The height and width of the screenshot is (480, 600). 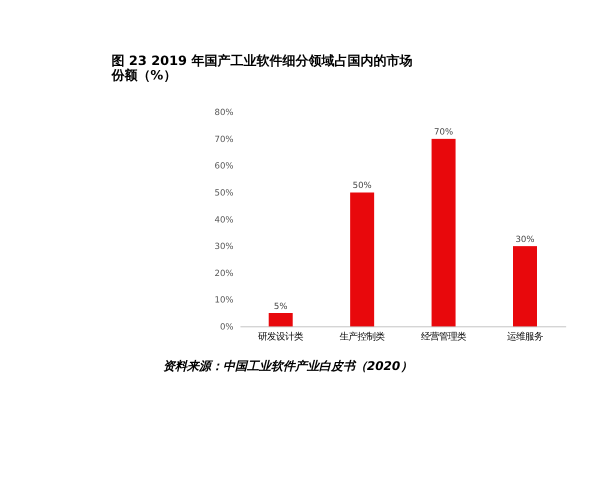 What do you see at coordinates (224, 167) in the screenshot?
I see `y-tick-label: 60%` at bounding box center [224, 167].